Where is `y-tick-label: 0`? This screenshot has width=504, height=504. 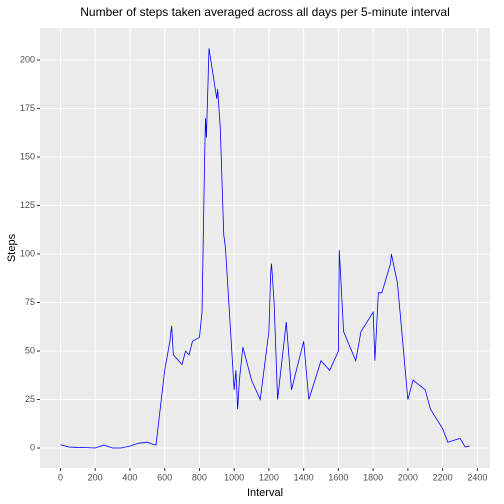 y-tick-label: 0 is located at coordinates (32, 447).